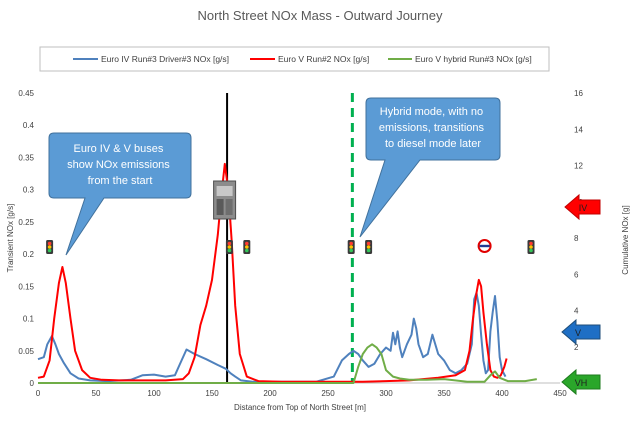  What do you see at coordinates (625, 239) in the screenshot?
I see `y2-axis-title: Cumulative NOx [g]` at bounding box center [625, 239].